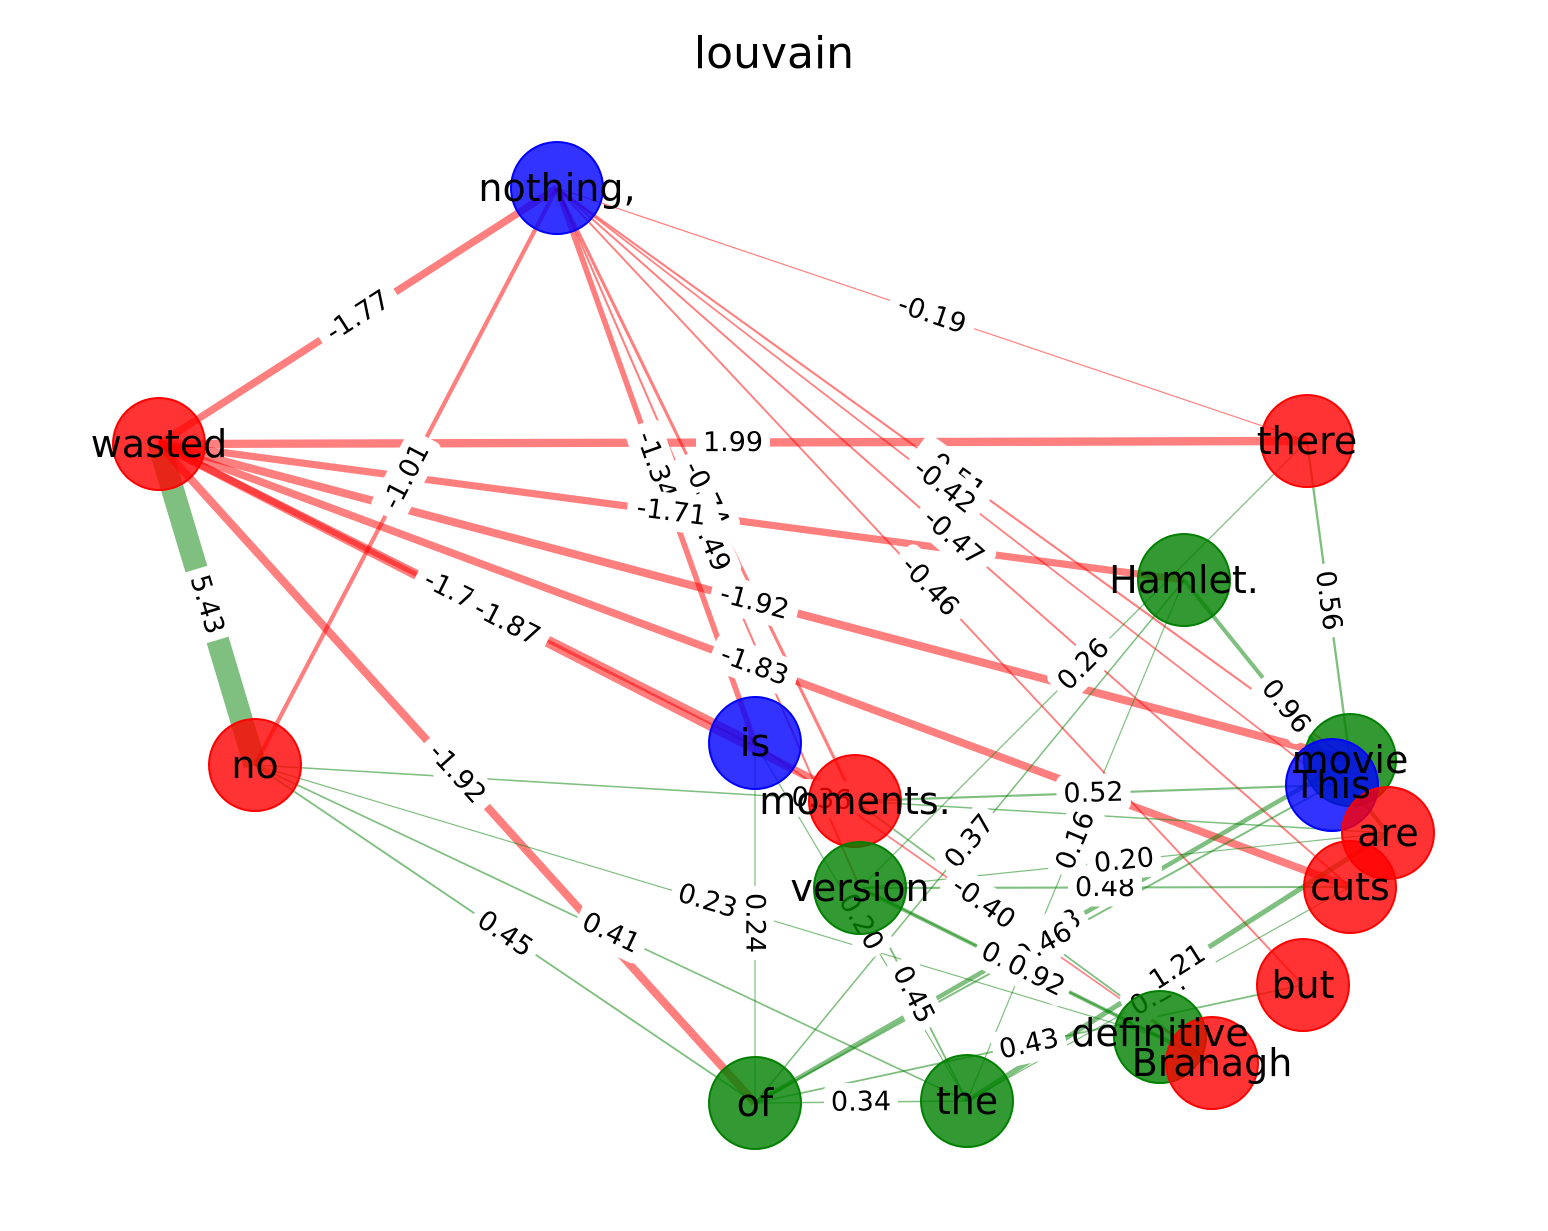  Describe the element at coordinates (207, 604) in the screenshot. I see `edge-label-wasted-no: 5.43` at that location.